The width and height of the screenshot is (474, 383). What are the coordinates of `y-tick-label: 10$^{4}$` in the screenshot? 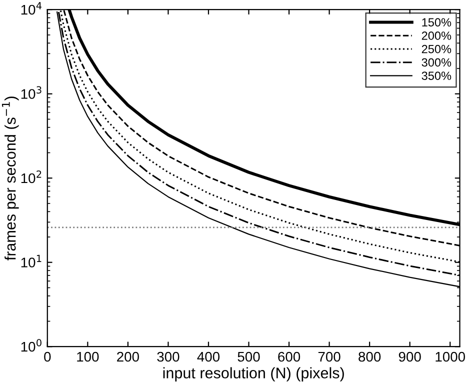 It's located at (31, 8).